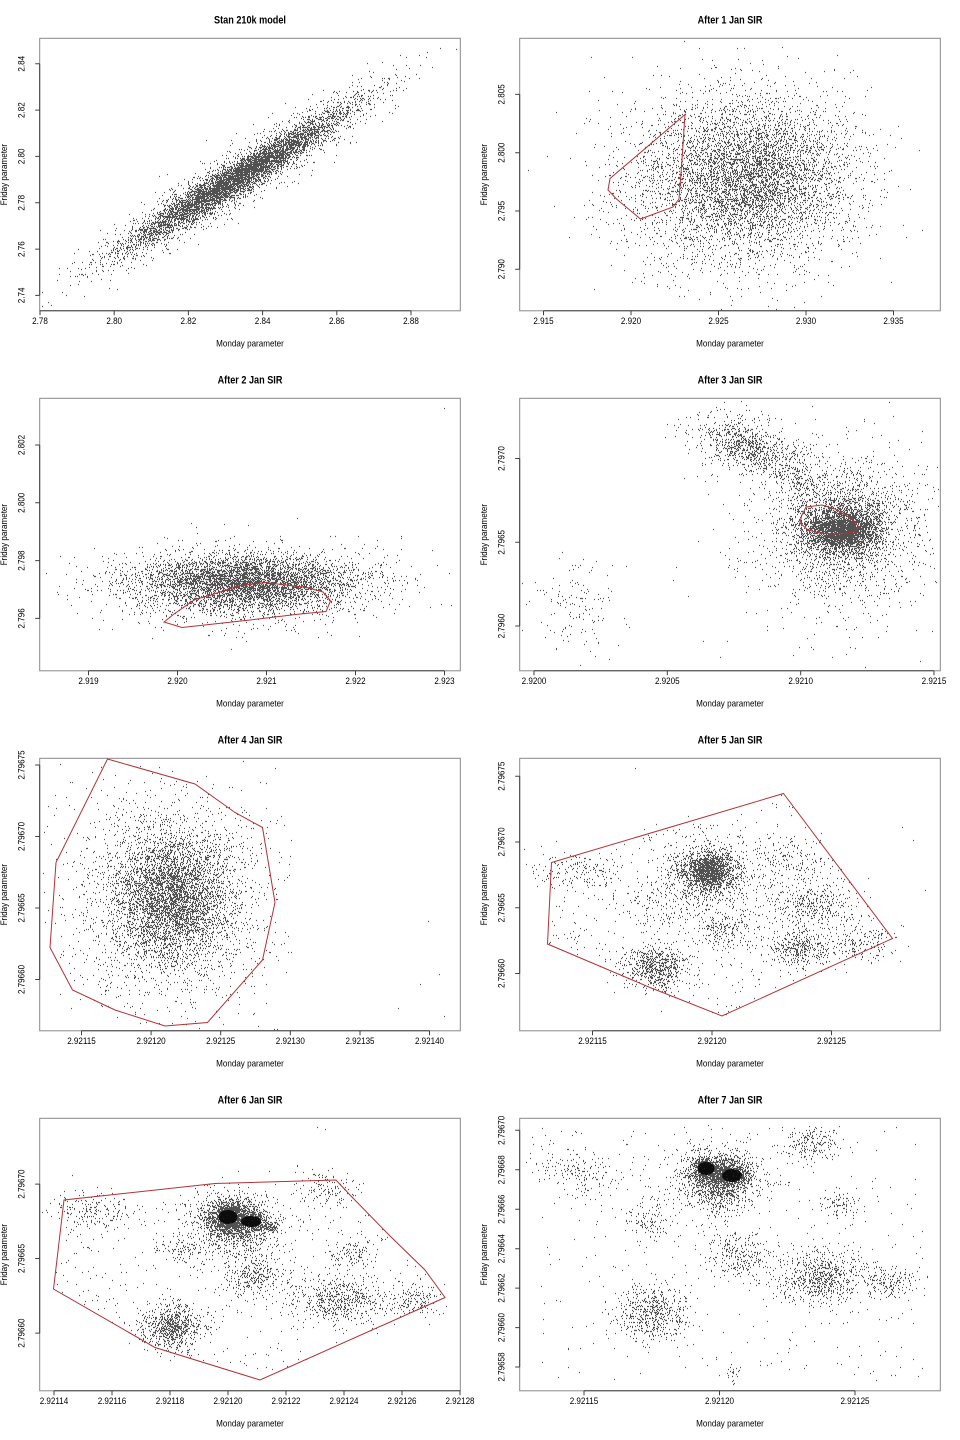 The height and width of the screenshot is (1440, 960). Describe the element at coordinates (501, 1209) in the screenshot. I see `svg-text: 2.79666` at that location.